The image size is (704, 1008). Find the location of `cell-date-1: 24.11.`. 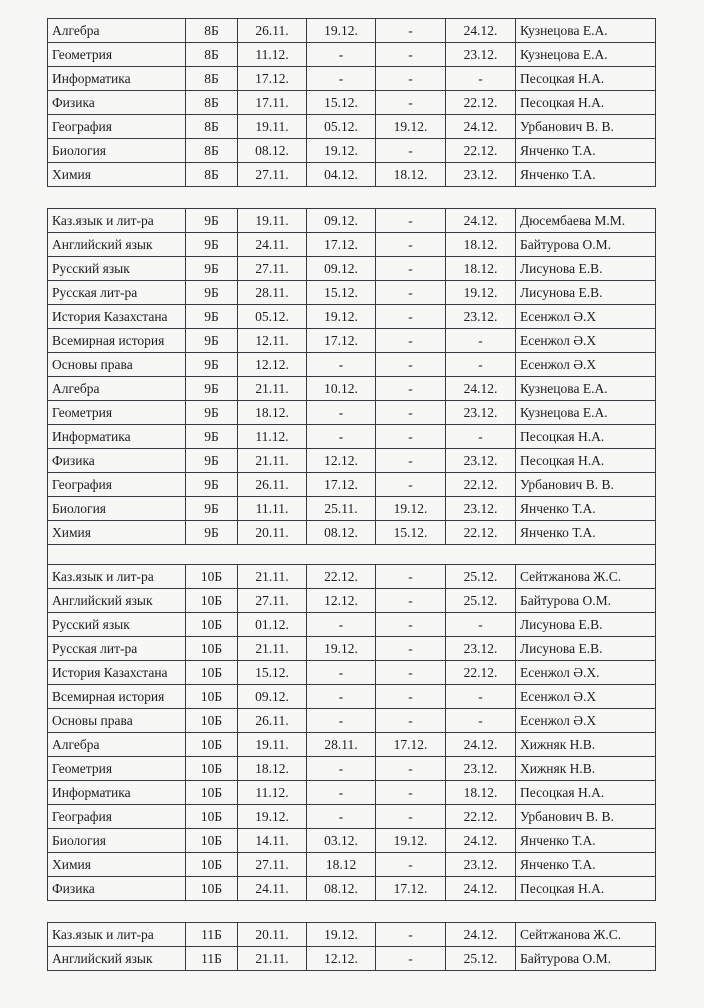

cell-date-1: 24.11. is located at coordinates (272, 888).